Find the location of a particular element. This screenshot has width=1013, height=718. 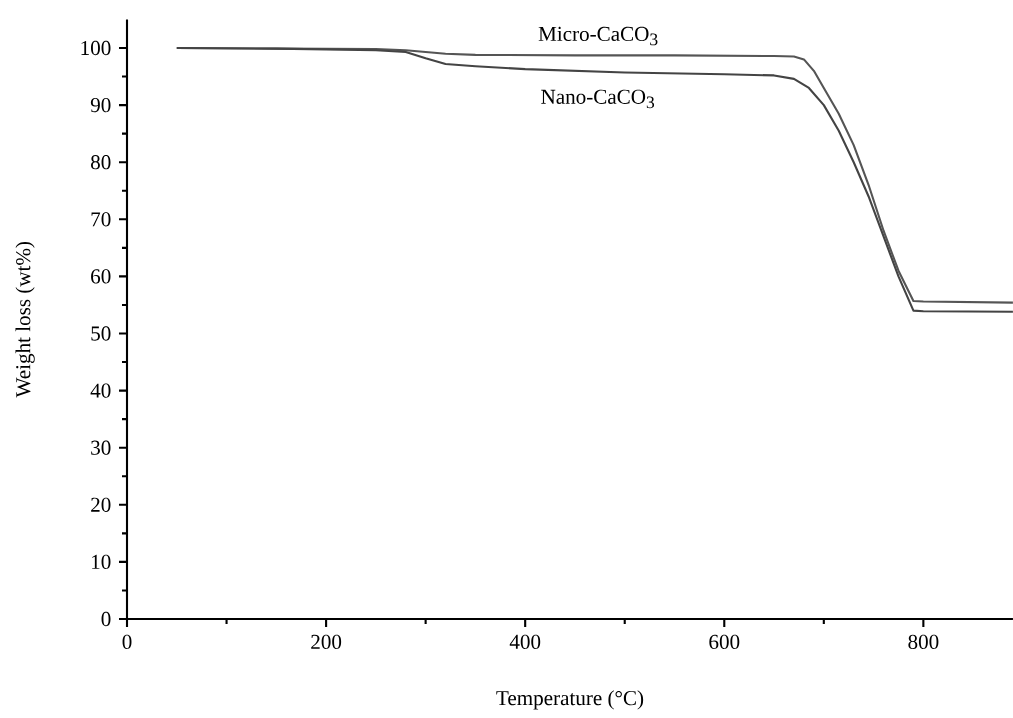

y-axis-title: Weight loss (wt%) is located at coordinates (25, 319).